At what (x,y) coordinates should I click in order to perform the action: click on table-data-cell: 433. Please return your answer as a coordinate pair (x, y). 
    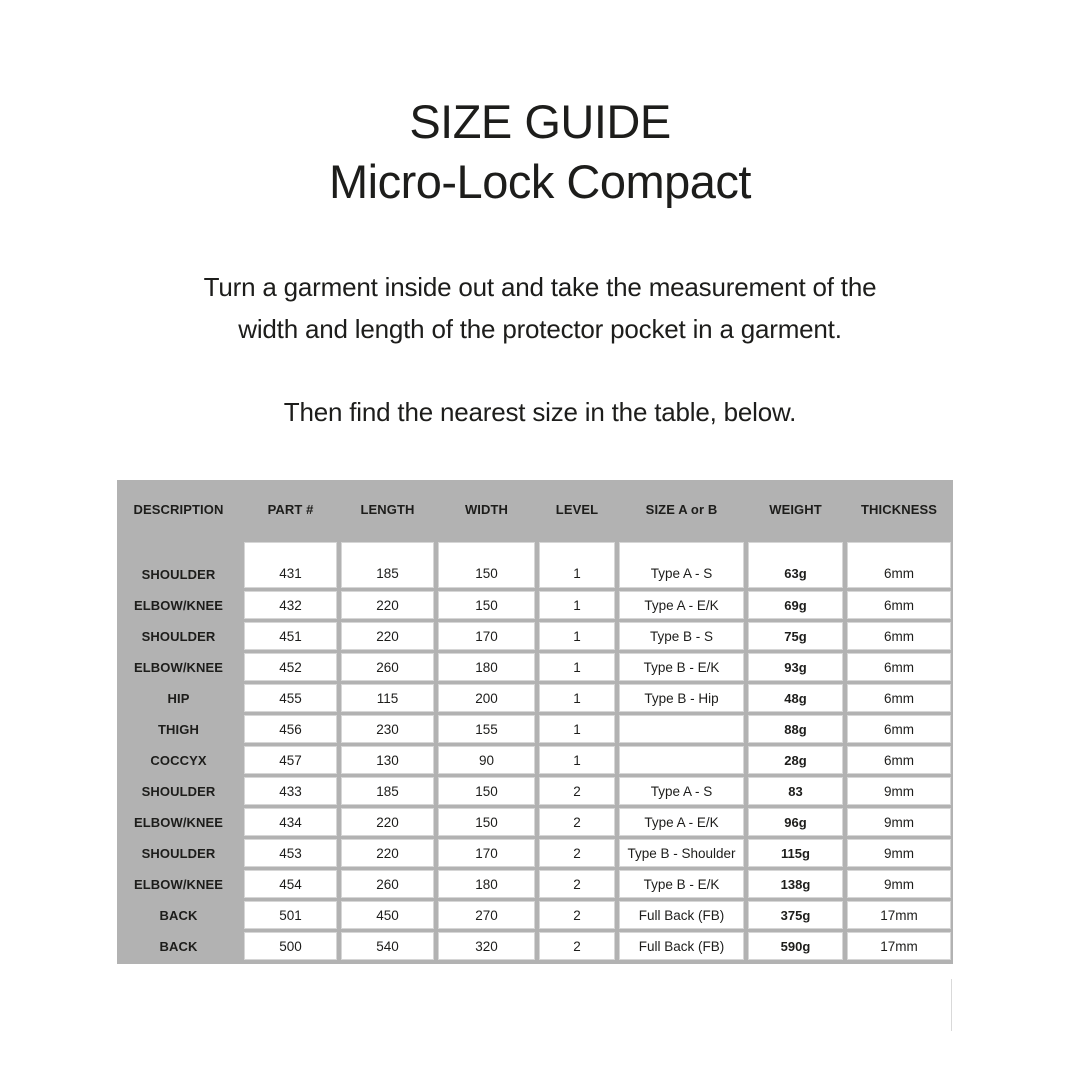
    Looking at the image, I should click on (290, 791).